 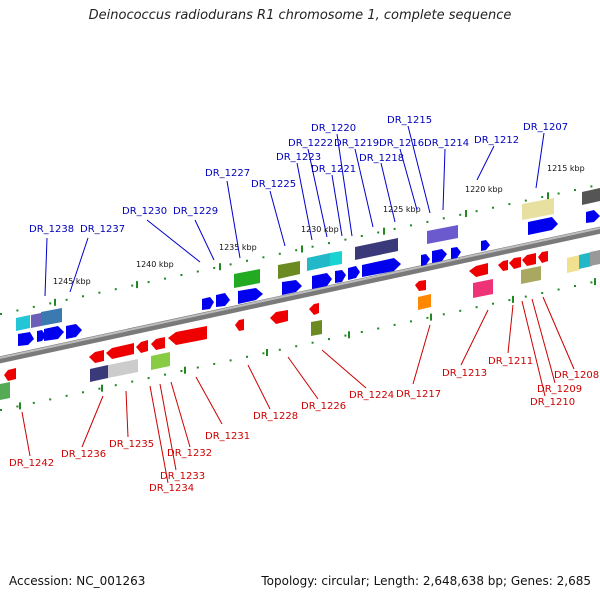 I want to click on gene-label: DR_1207, so click(x=545, y=127).